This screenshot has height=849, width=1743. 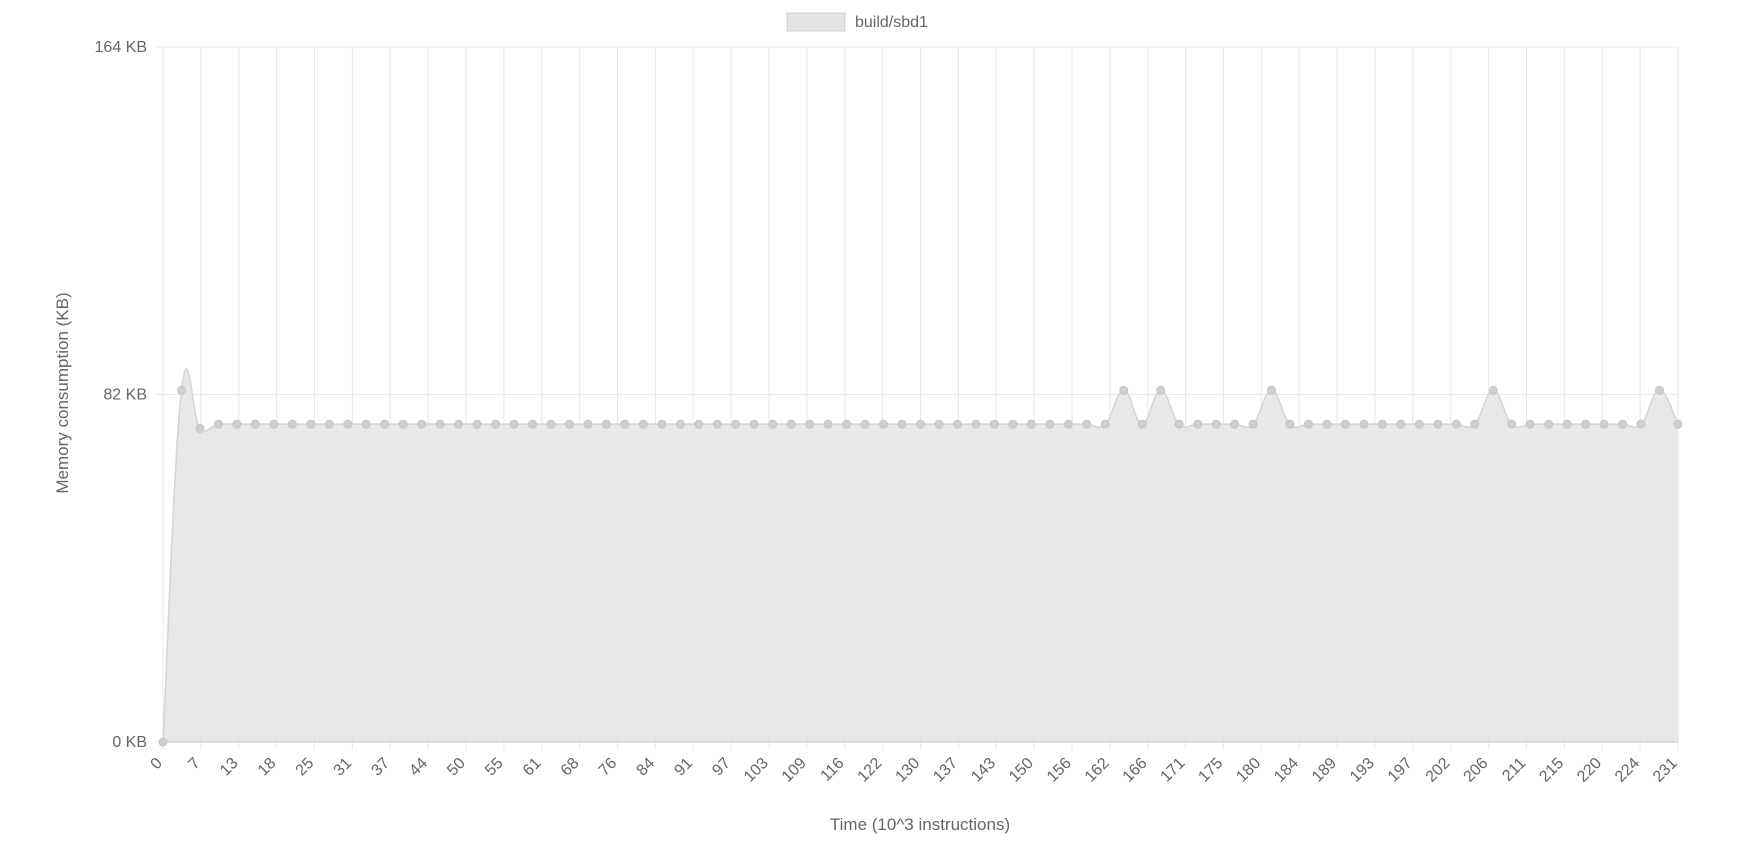 I want to click on x-tick-label: 197, so click(x=1400, y=770).